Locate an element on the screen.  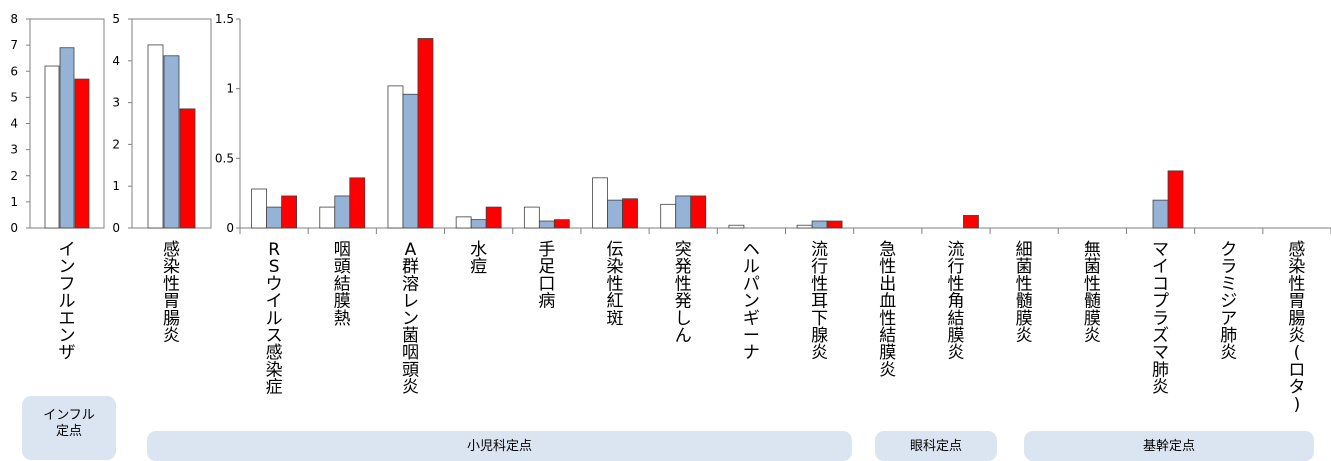
category-label: 細菌性髄膜炎 is located at coordinates (1024, 293).